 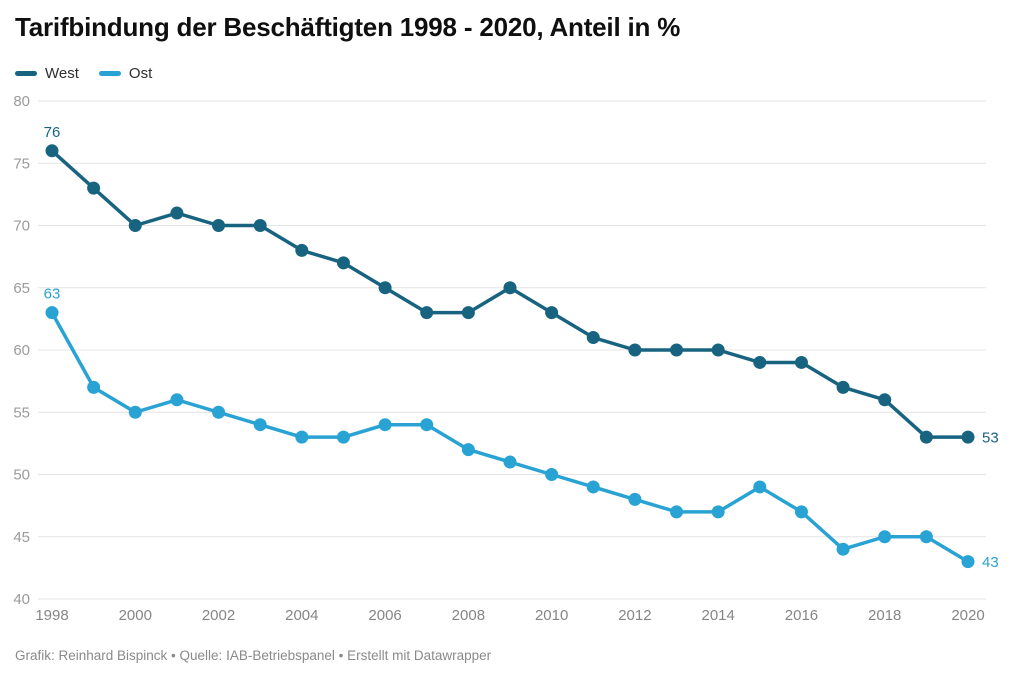 I want to click on y-tick-label-65: 65, so click(x=21, y=288).